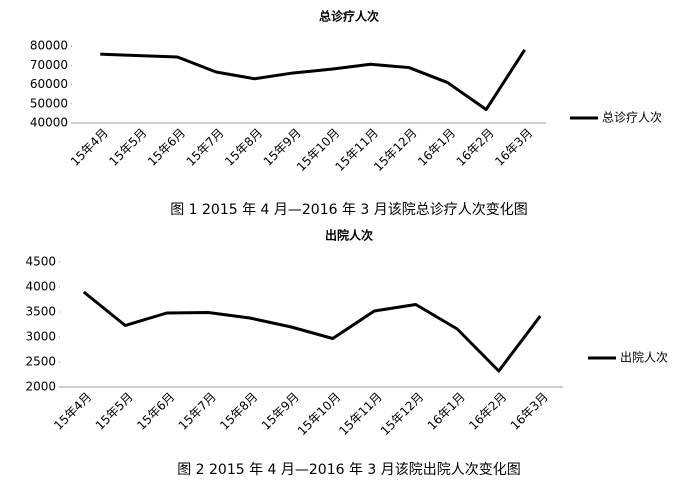 The height and width of the screenshot is (500, 698). What do you see at coordinates (40, 287) in the screenshot?
I see `y-tick-label: 4000` at bounding box center [40, 287].